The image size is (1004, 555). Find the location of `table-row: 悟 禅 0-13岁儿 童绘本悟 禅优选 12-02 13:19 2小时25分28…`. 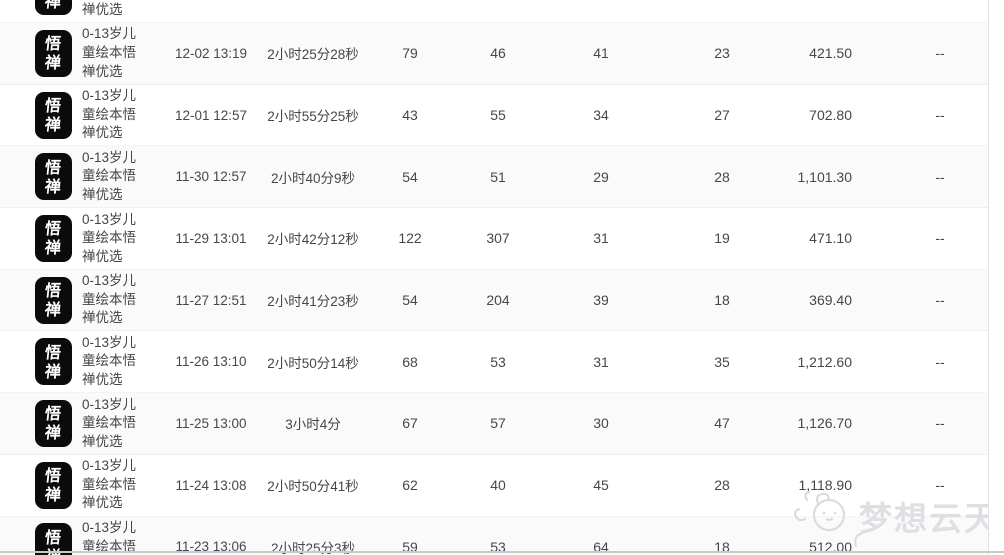

table-row: 悟 禅 0-13岁儿 童绘本悟 禅优选 12-02 13:19 2小时25分28… is located at coordinates (494, 54).